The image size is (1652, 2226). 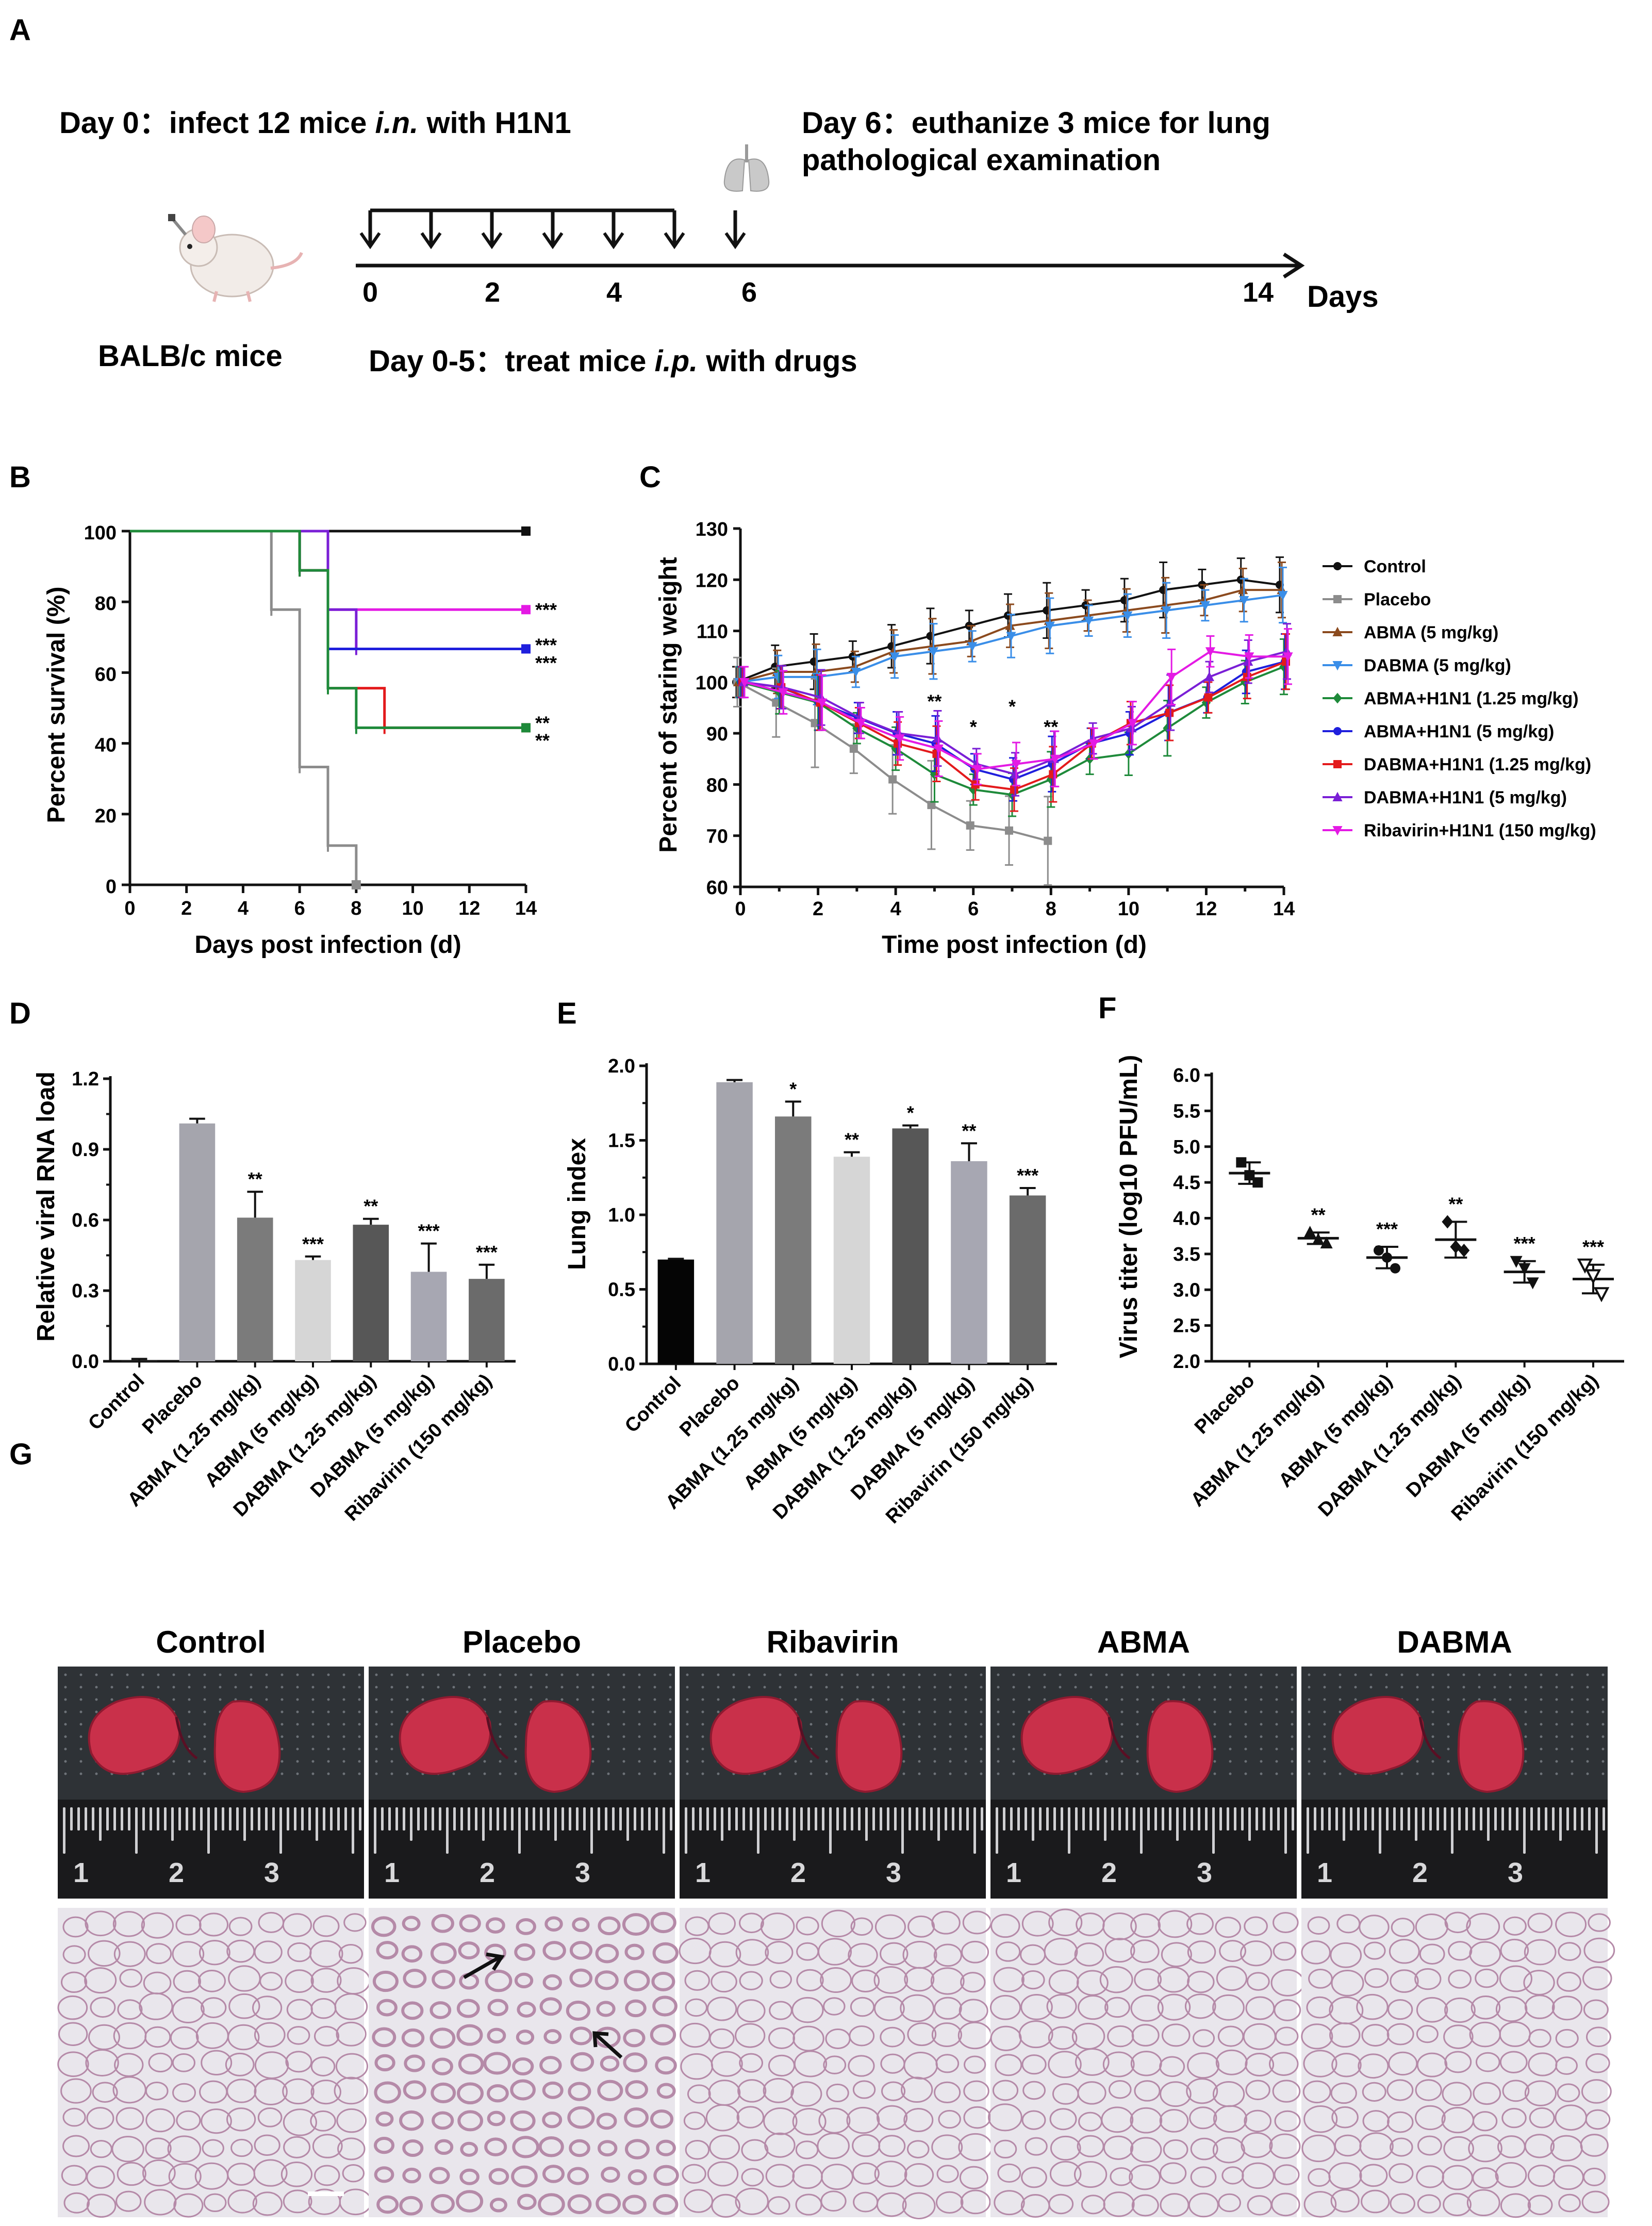 I want to click on c-legend-label: Placebo, so click(x=1398, y=599).